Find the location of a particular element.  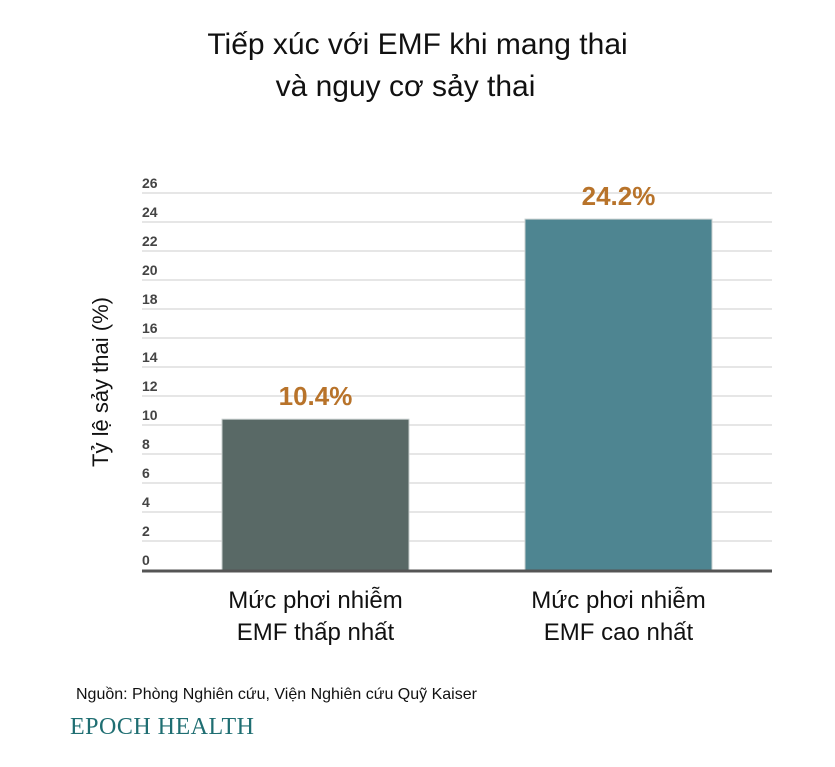

y-tick-label: 0 is located at coordinates (146, 560).